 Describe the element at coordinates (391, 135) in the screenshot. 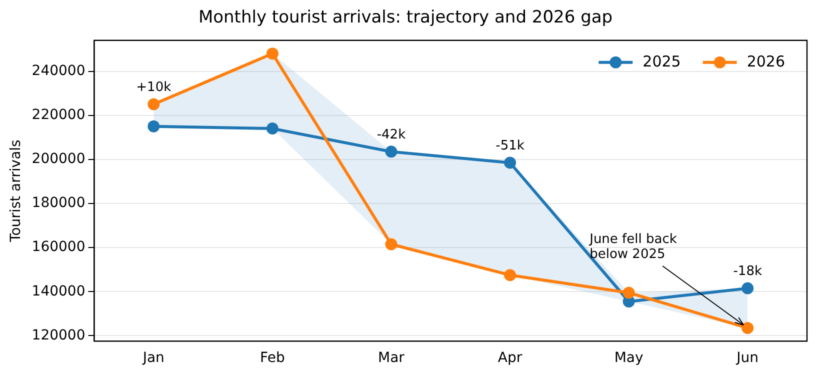

I see `annotation: -42k` at that location.